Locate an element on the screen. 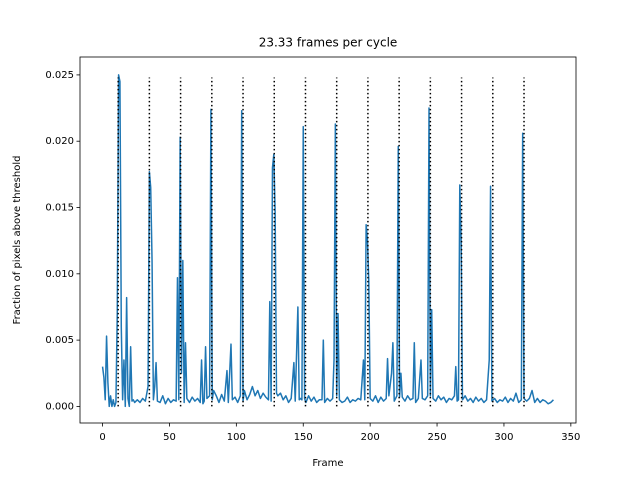 Image resolution: width=640 pixels, height=480 pixels. x-tick-label: 250 is located at coordinates (437, 437).